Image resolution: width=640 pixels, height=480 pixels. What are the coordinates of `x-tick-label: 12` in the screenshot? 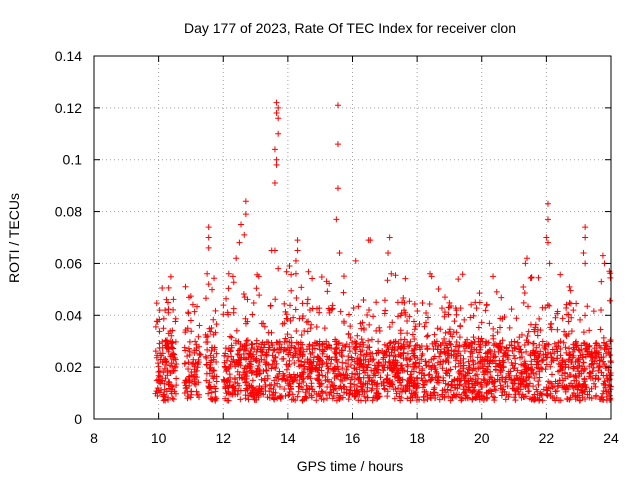 It's located at (223, 438).